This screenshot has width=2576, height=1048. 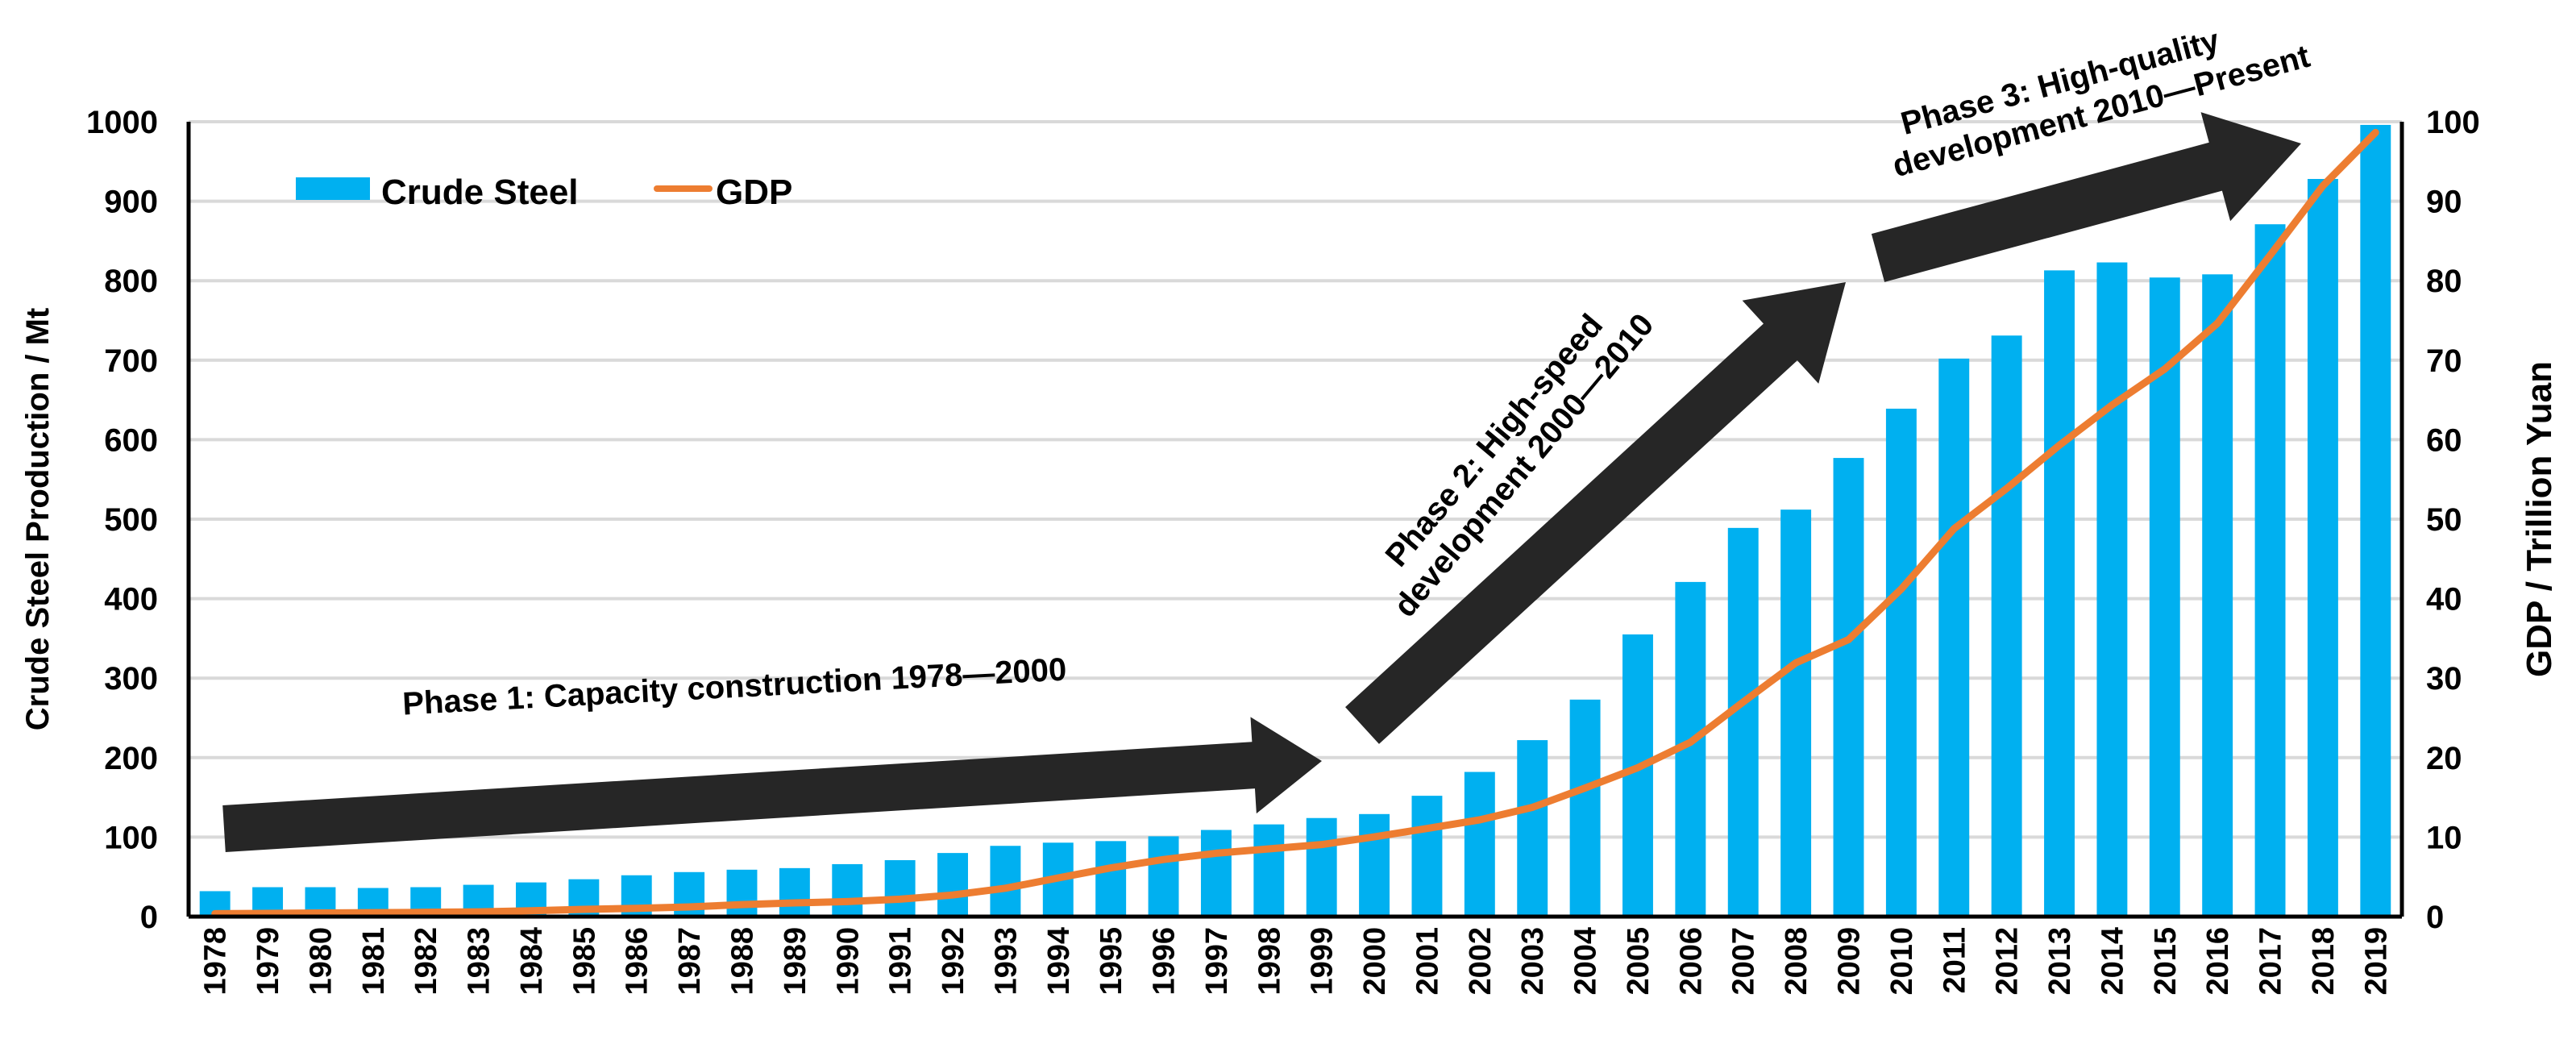 I want to click on bar-1990, so click(x=847, y=890).